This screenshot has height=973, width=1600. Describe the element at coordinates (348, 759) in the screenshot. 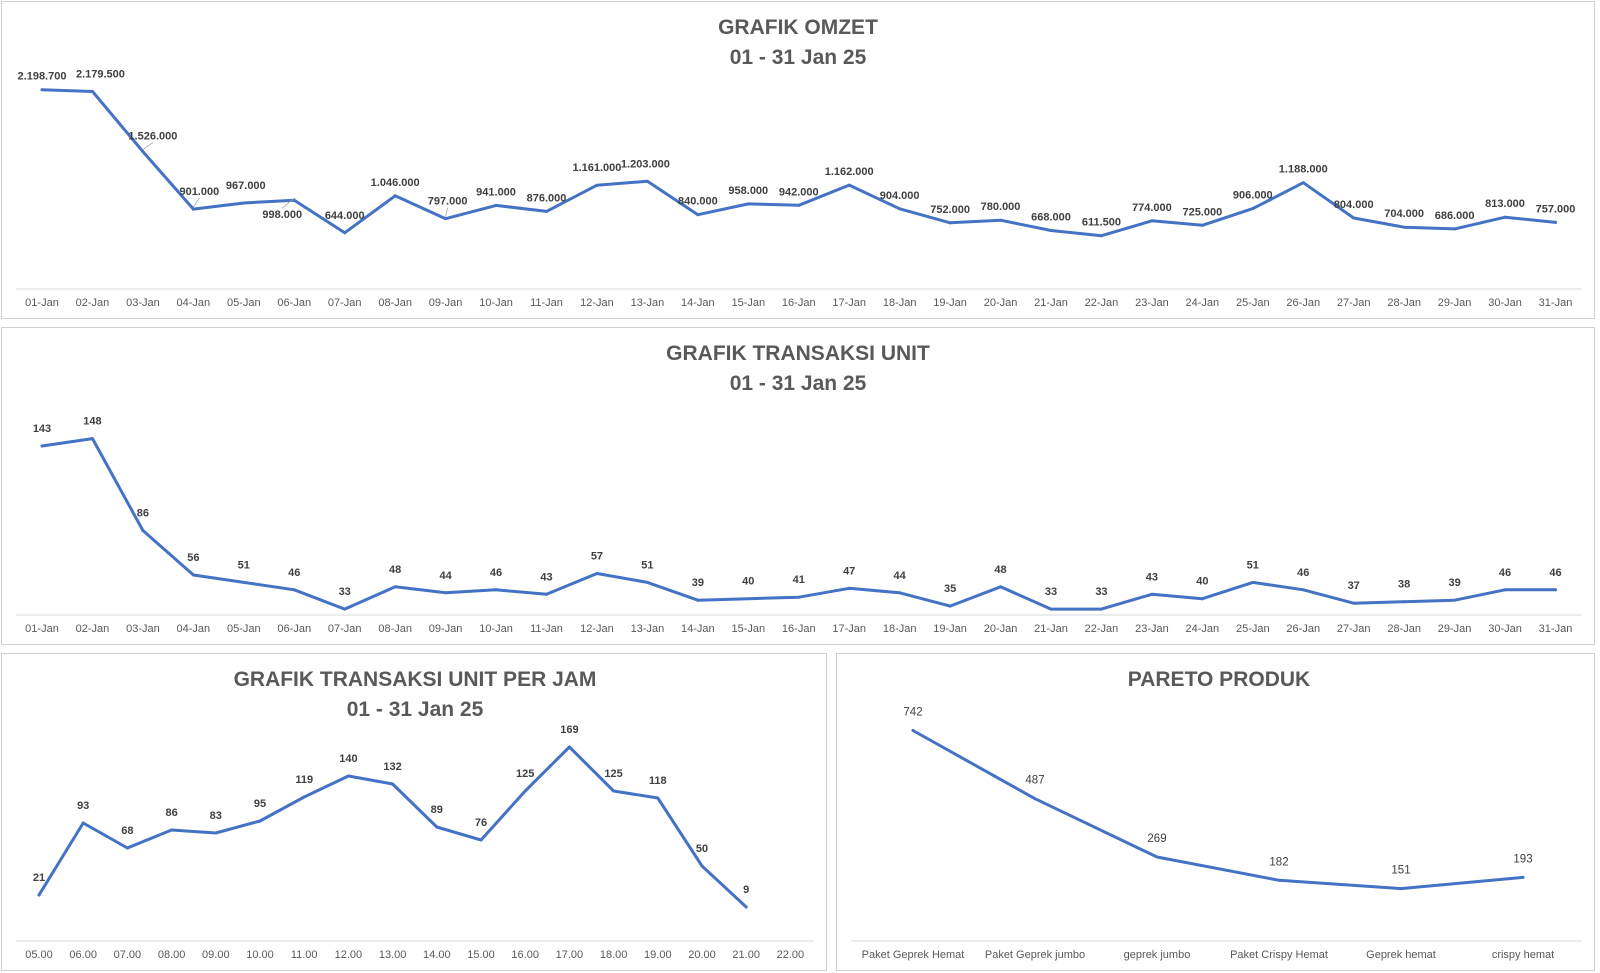

I see `transaksi-per-jam-data-label: 140` at that location.